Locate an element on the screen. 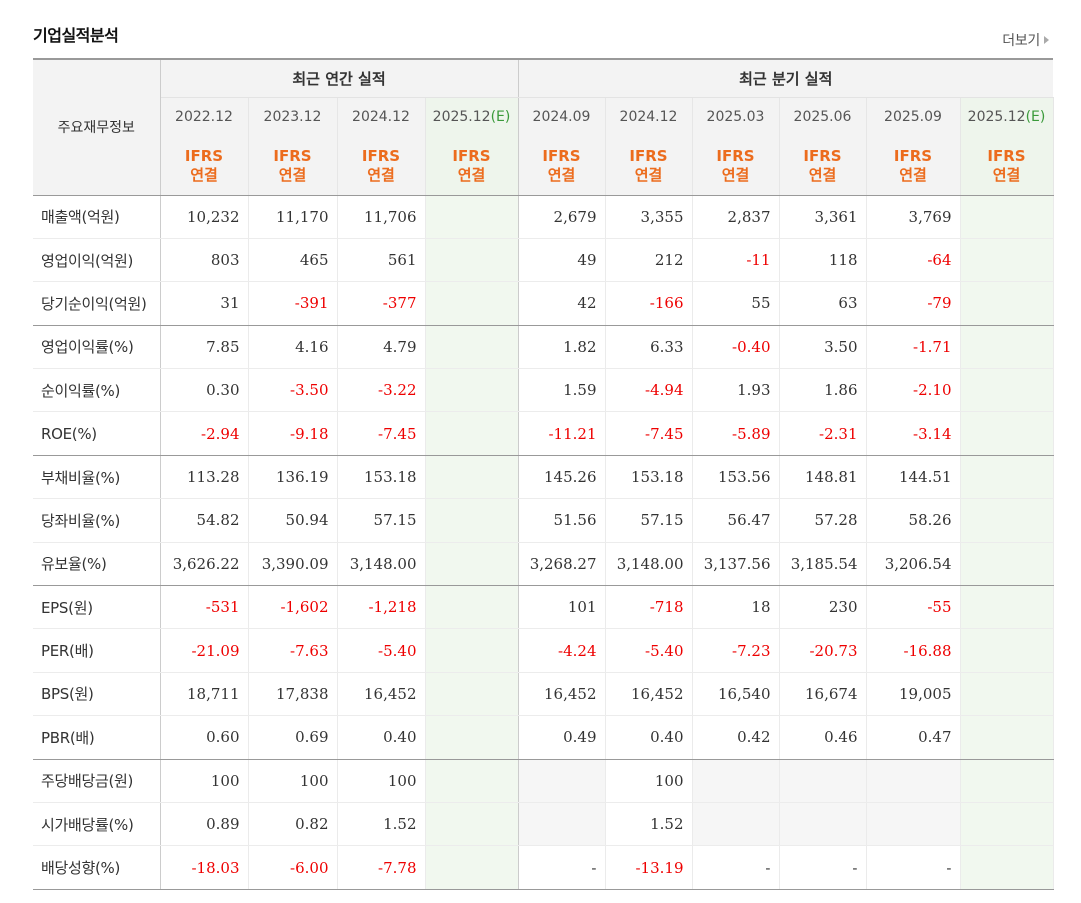 This screenshot has width=1081, height=903. table-cell: -1,218 is located at coordinates (381, 607).